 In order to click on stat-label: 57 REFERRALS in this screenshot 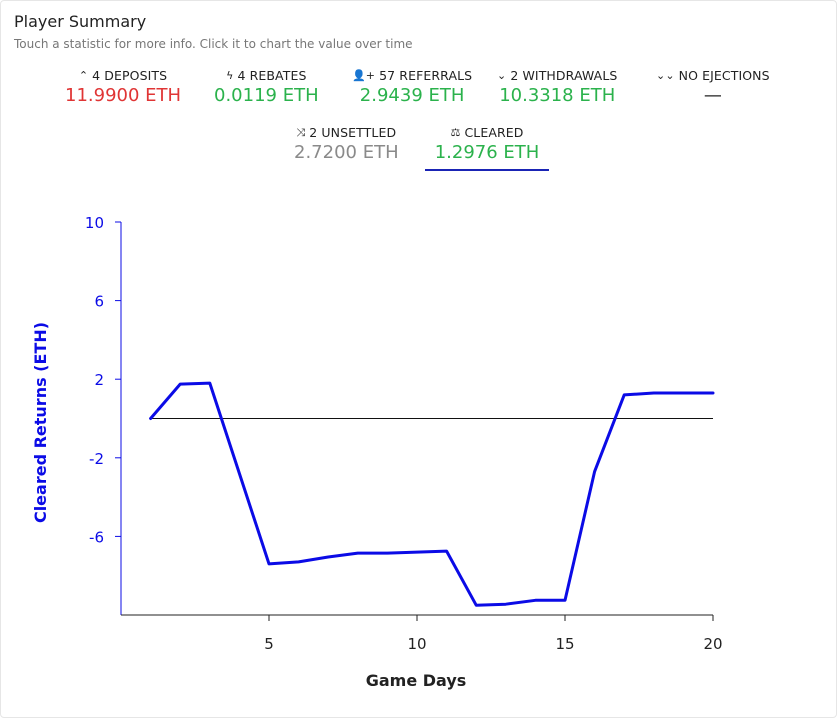, I will do `click(426, 75)`.